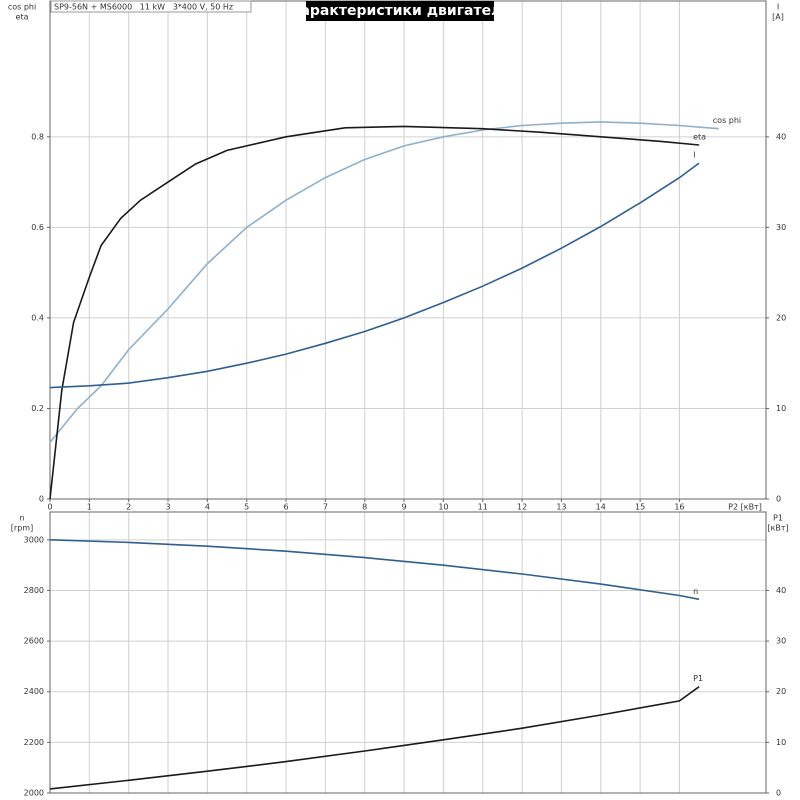 This screenshot has width=800, height=800. Describe the element at coordinates (699, 136) in the screenshot. I see `series-label: eta` at that location.